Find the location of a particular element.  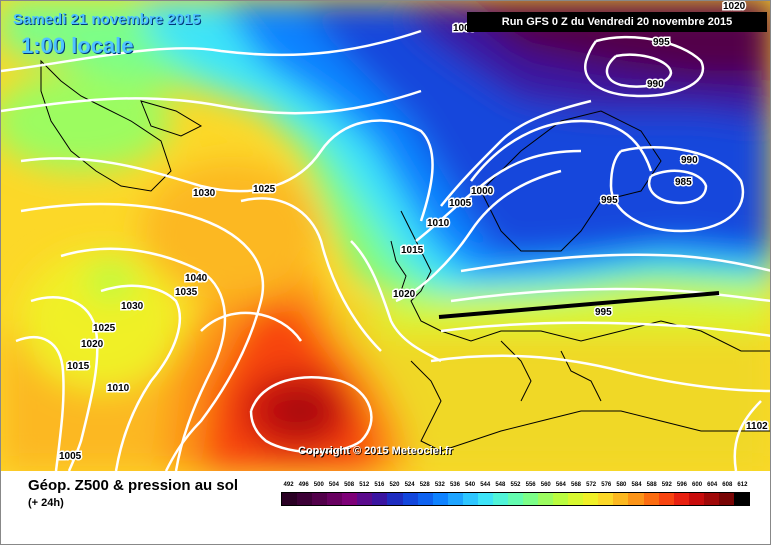

copyright-notice: Copyright © 2015 Meteociel.fr is located at coordinates (375, 451).